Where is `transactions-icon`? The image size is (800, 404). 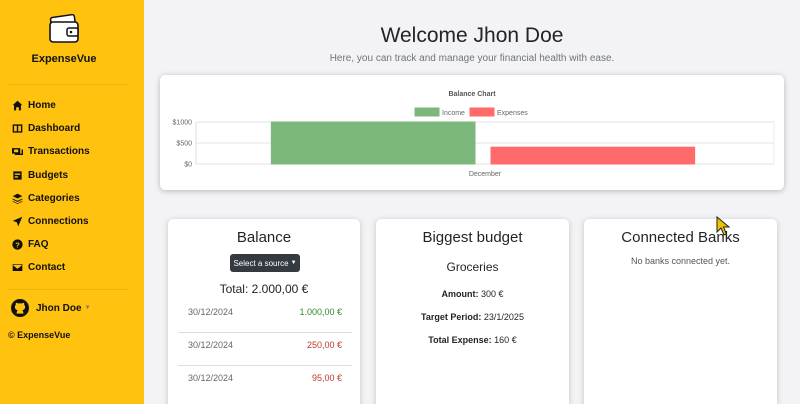 transactions-icon is located at coordinates (17, 152).